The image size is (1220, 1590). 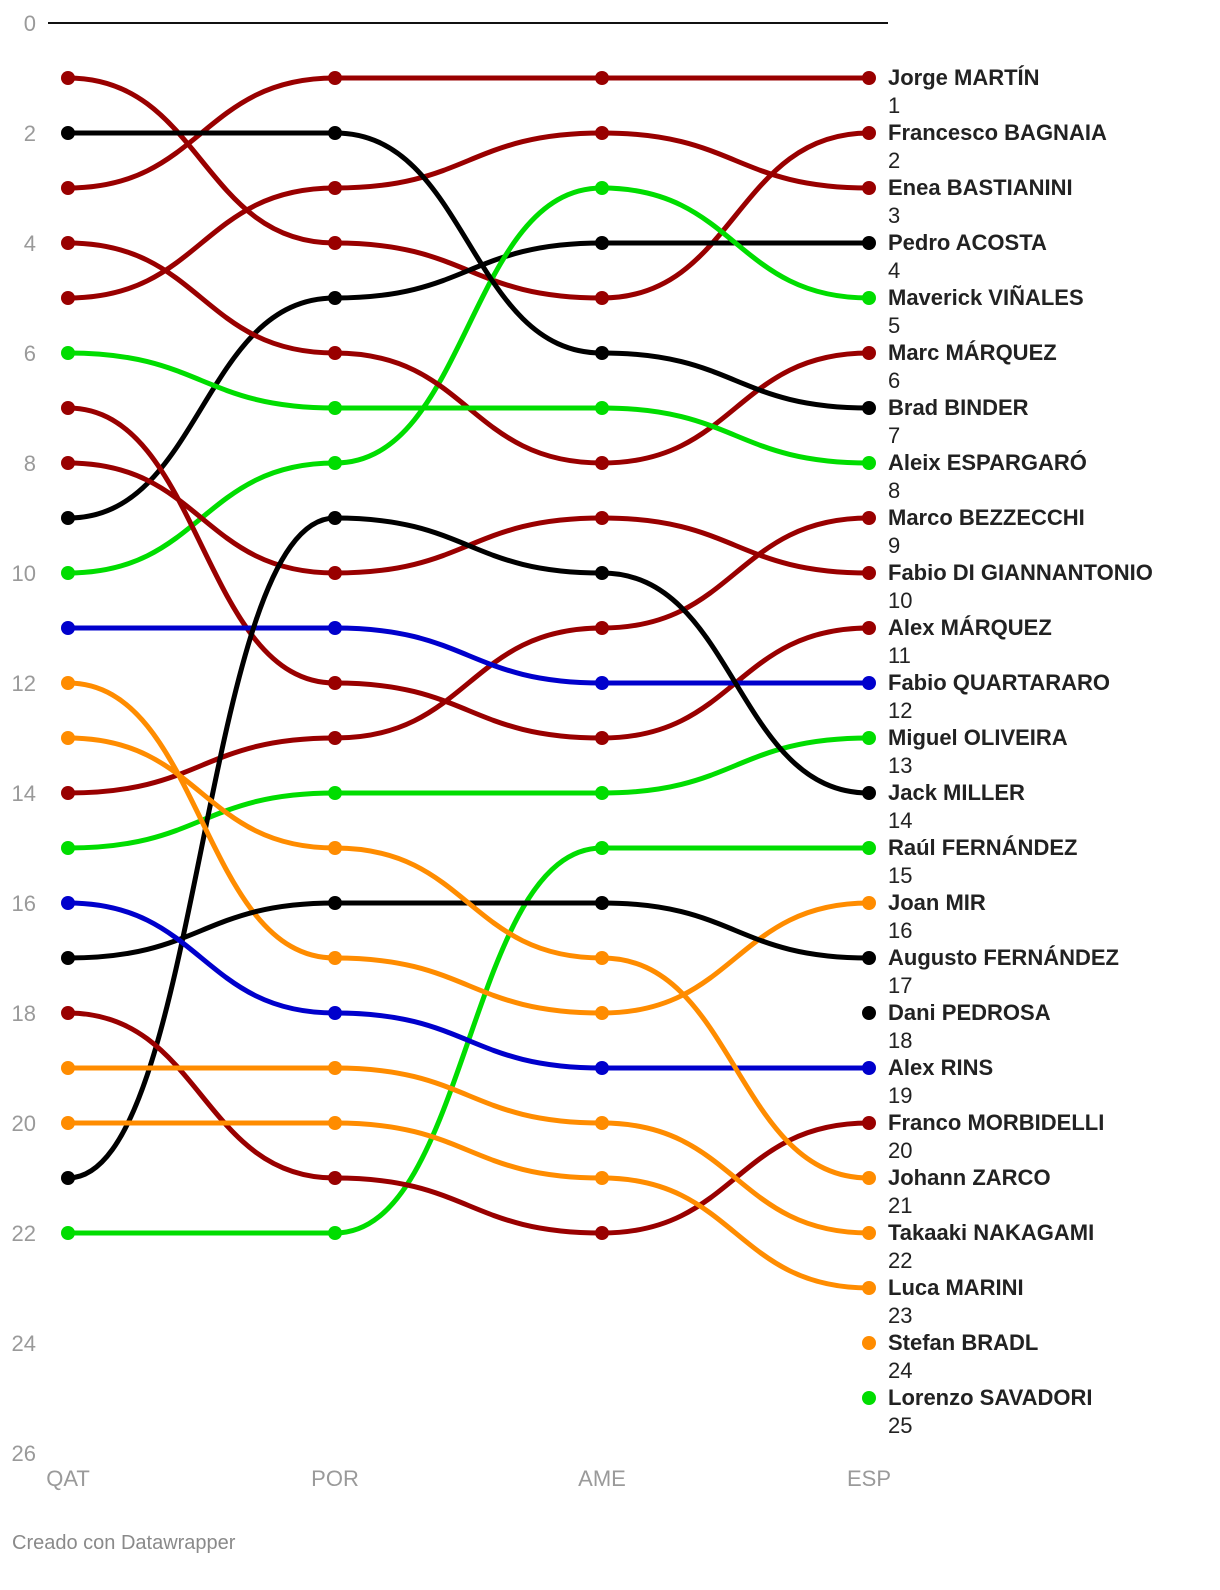 I want to click on y-tick-label: 20, so click(x=24, y=1123).